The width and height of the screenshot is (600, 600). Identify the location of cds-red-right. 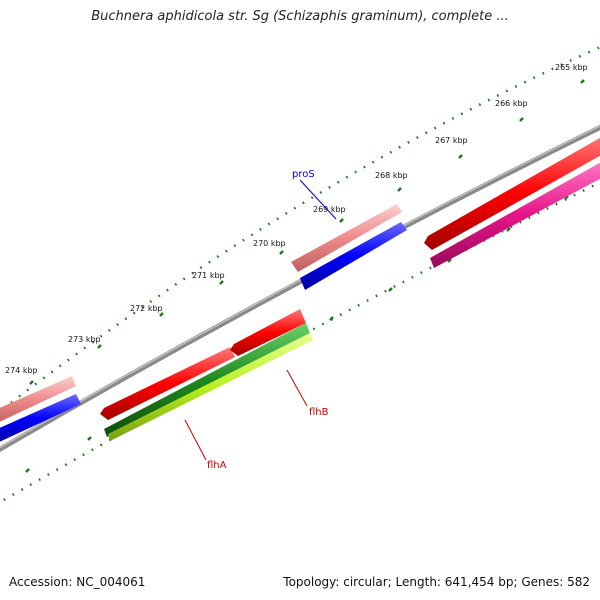
(512, 193).